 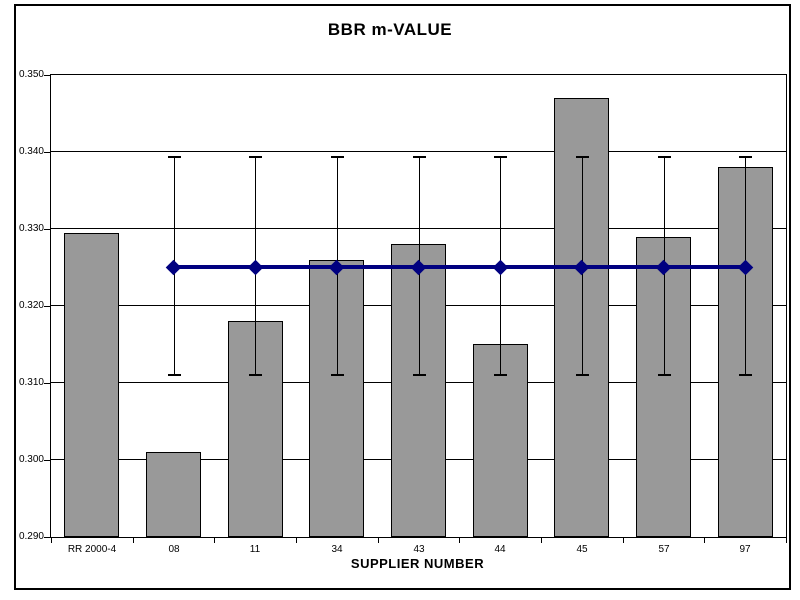 I want to click on x-axis-category-label: 57, so click(x=664, y=549).